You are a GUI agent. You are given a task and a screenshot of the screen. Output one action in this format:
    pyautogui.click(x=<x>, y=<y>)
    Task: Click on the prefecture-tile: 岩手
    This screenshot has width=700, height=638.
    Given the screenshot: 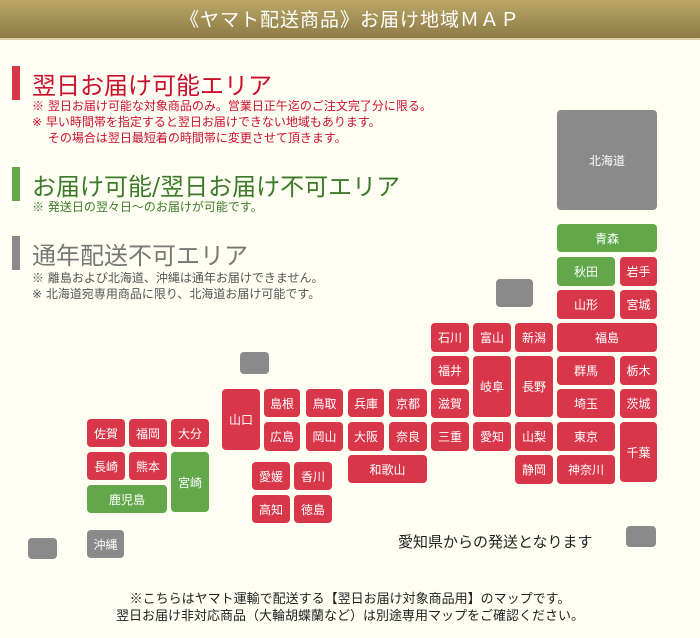 What is the action you would take?
    pyautogui.click(x=638, y=271)
    